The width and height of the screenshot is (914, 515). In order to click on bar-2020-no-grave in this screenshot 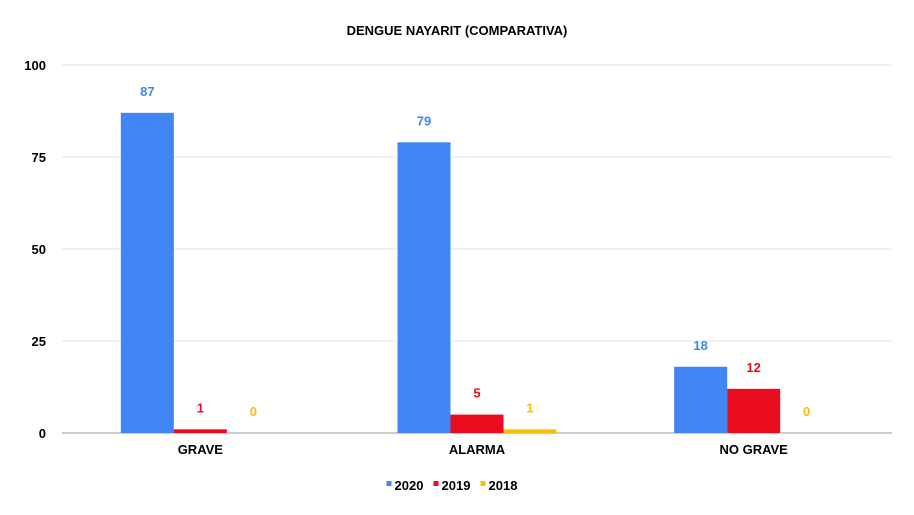, I will do `click(701, 399)`.